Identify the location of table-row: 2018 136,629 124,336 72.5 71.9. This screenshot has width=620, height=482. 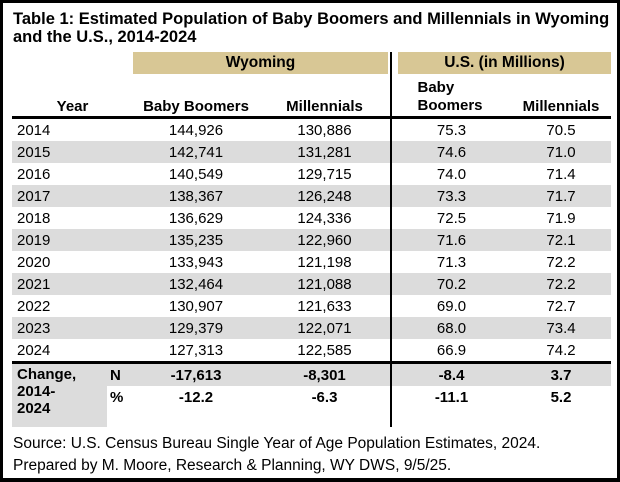
(311, 218).